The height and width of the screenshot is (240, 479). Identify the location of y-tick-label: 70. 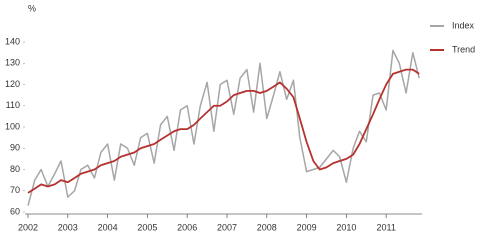
(15, 190).